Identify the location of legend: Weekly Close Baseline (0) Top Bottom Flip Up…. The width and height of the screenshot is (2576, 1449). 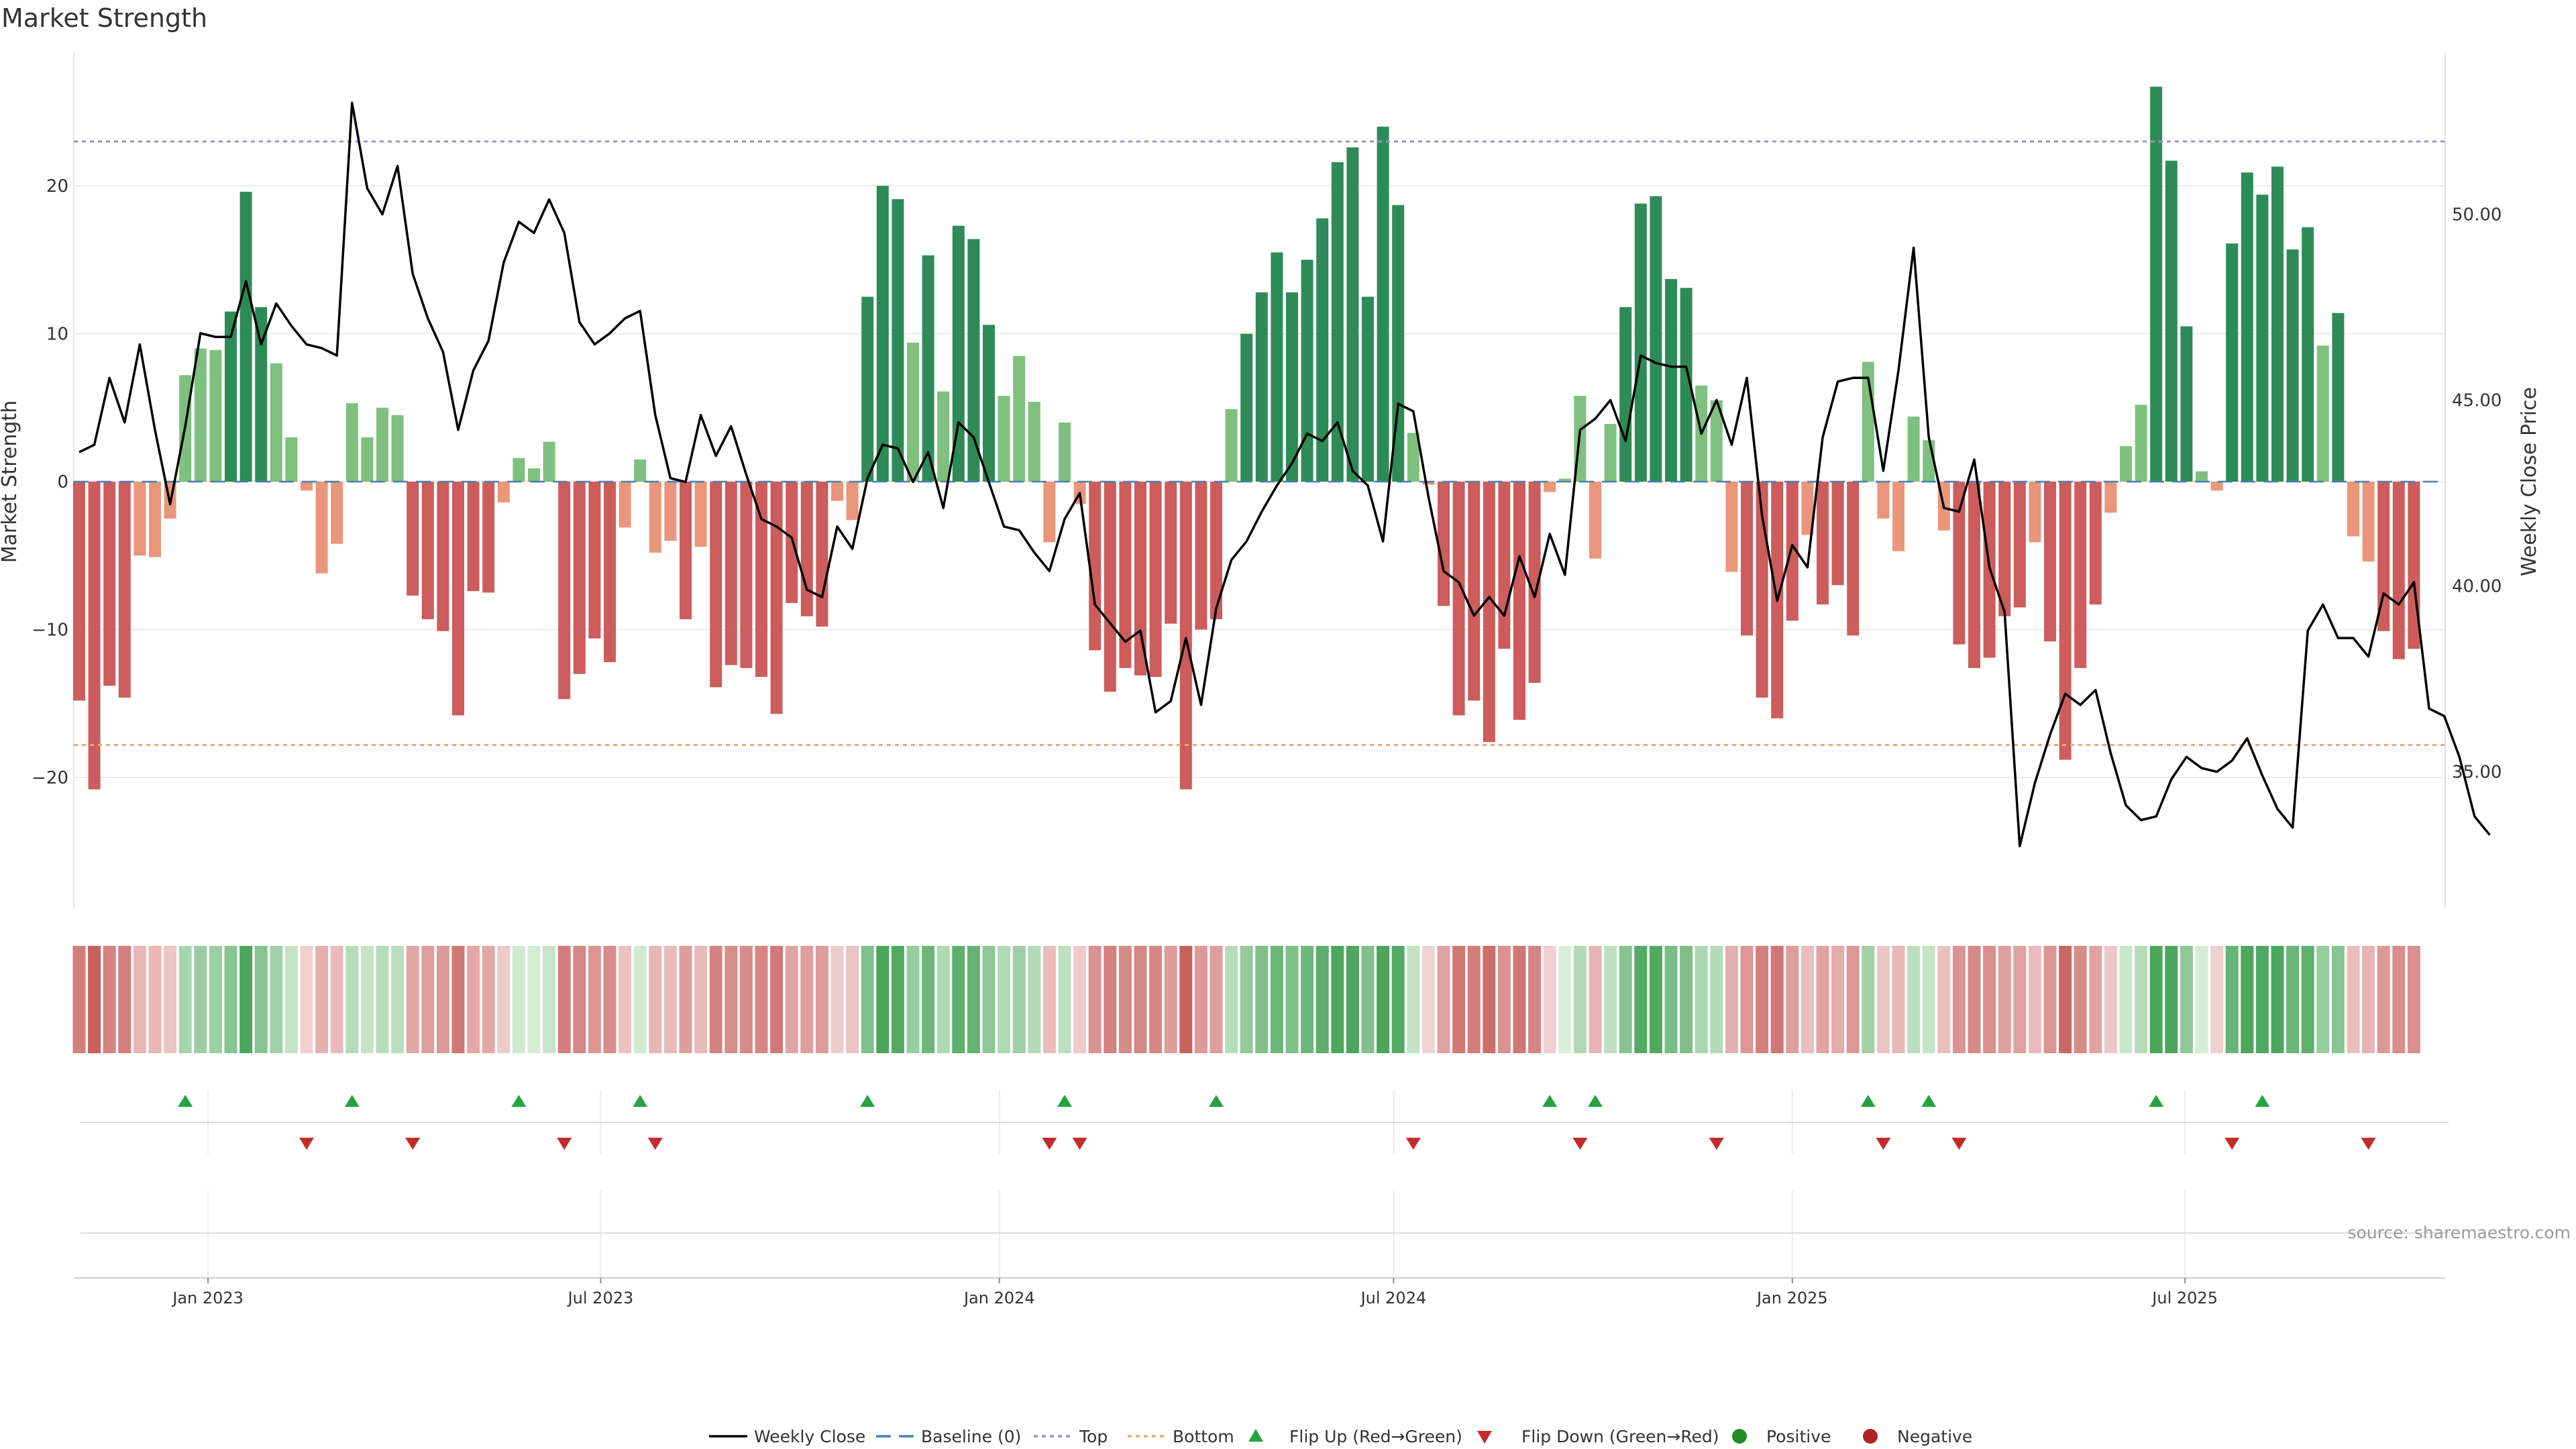
(1340, 1436).